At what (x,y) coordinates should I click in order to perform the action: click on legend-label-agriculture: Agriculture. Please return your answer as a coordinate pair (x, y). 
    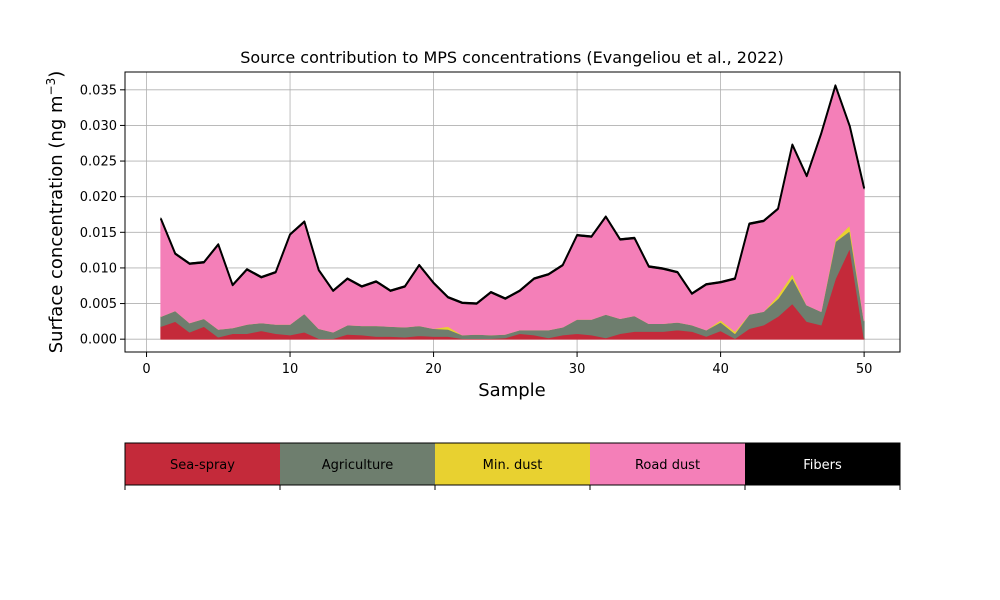
    Looking at the image, I should click on (358, 465).